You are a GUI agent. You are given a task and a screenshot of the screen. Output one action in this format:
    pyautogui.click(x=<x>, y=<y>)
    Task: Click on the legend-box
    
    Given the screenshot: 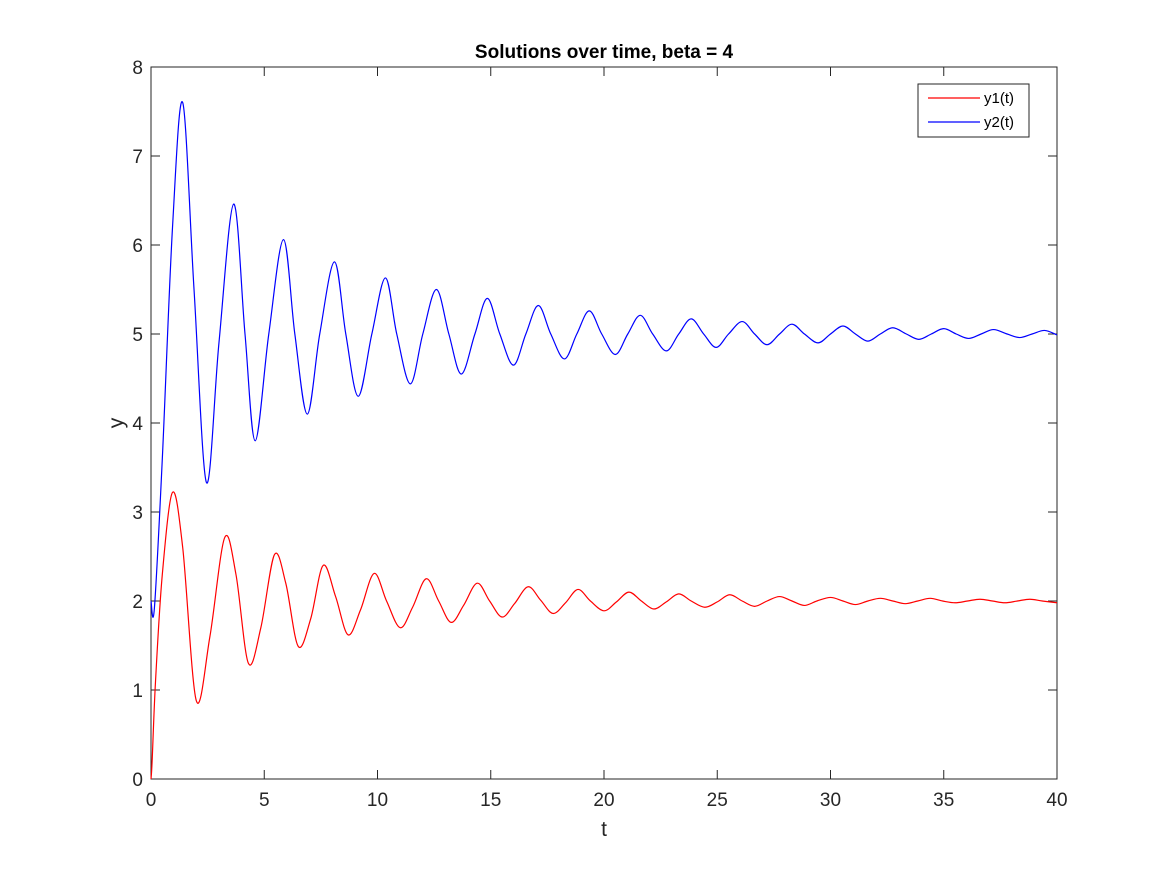 What is the action you would take?
    pyautogui.click(x=973, y=110)
    